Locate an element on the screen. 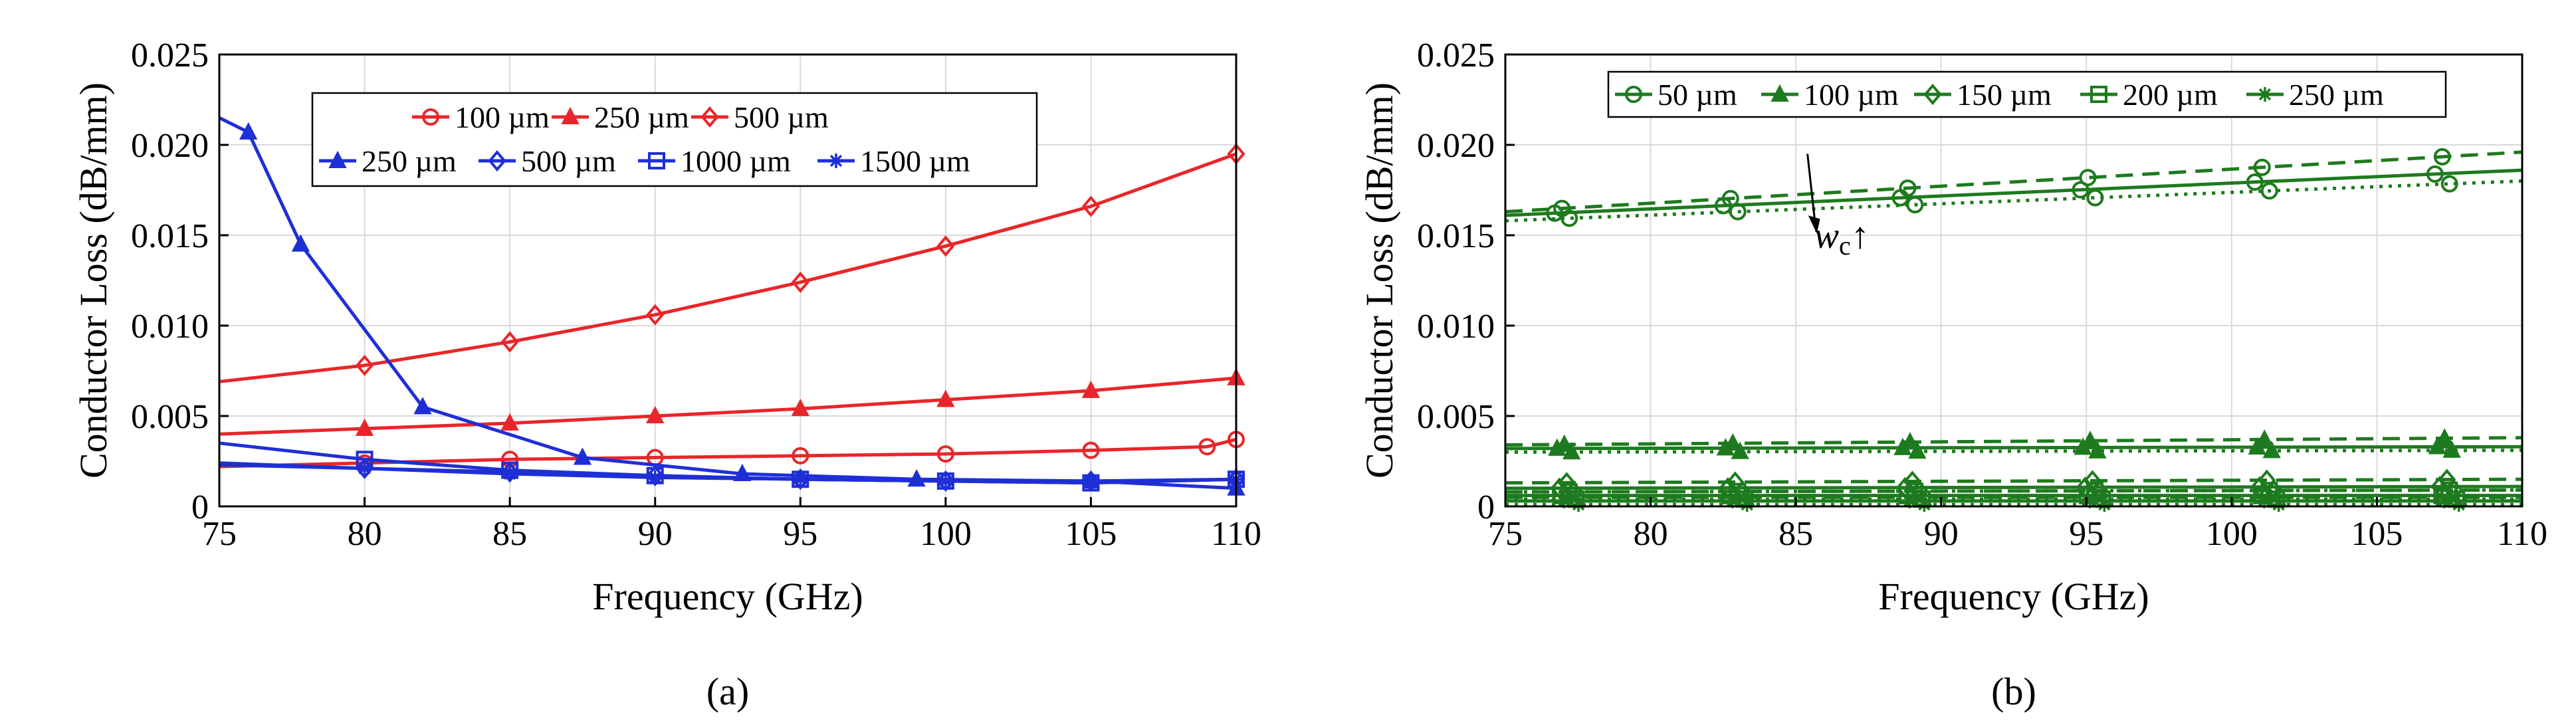 Image resolution: width=2576 pixels, height=725 pixels. annotation-arrowhead is located at coordinates (1814, 224).